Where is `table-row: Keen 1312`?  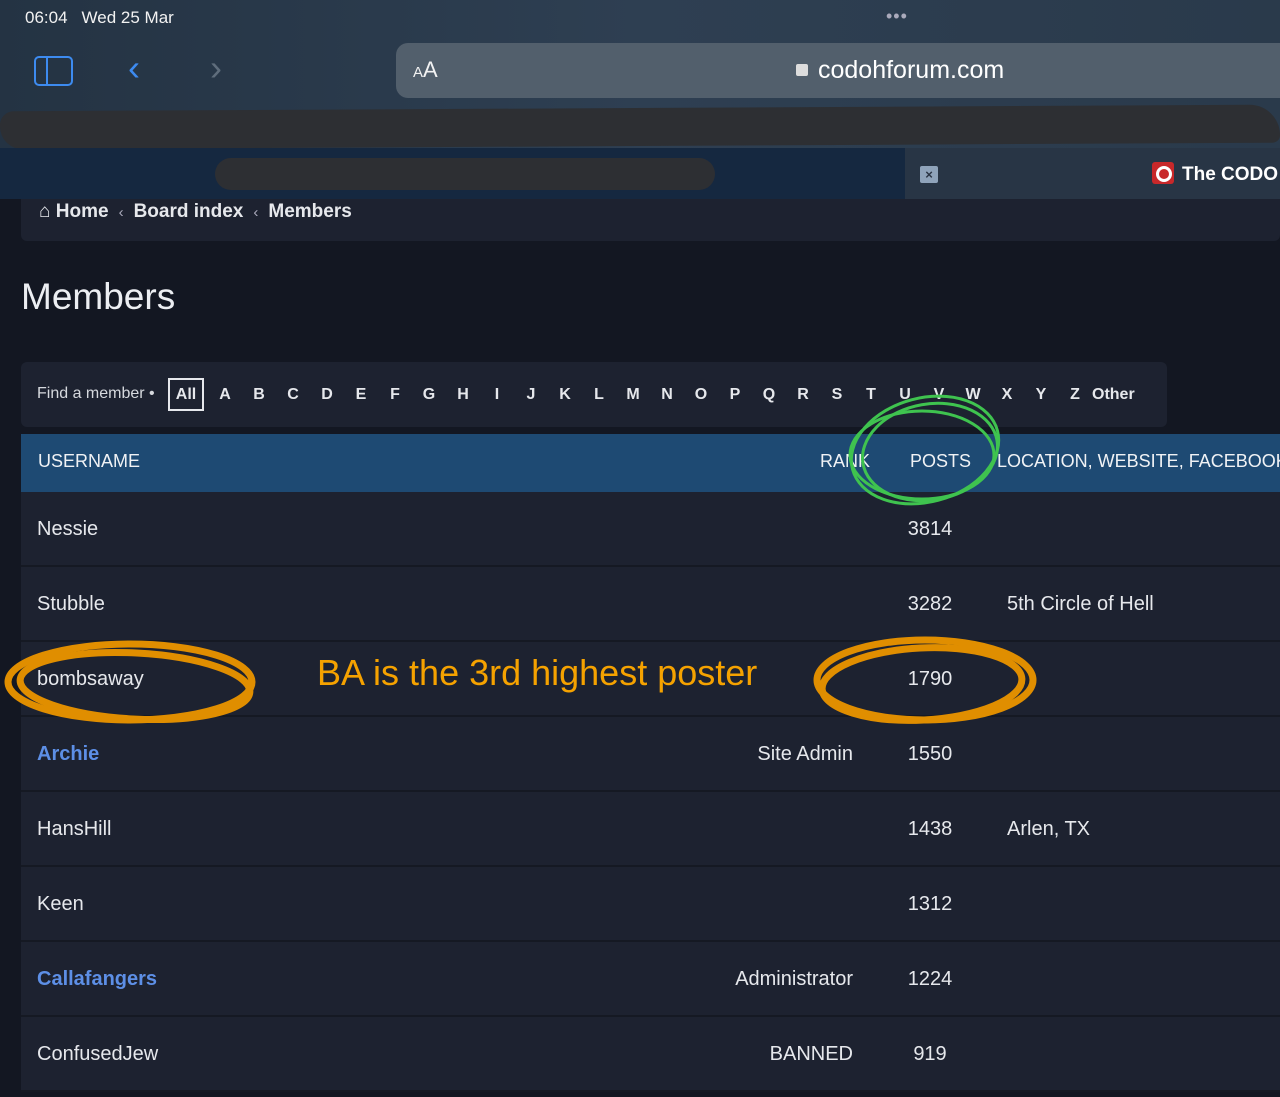
table-row: Keen 1312 is located at coordinates (650, 904).